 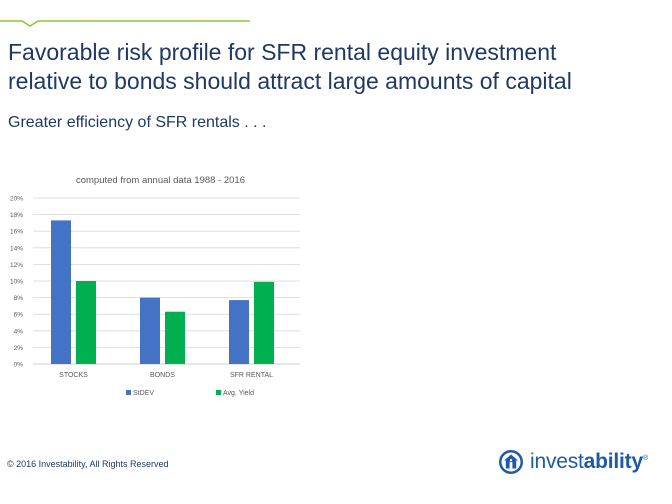 I want to click on legend-label: Avg. Yield, so click(x=238, y=393).